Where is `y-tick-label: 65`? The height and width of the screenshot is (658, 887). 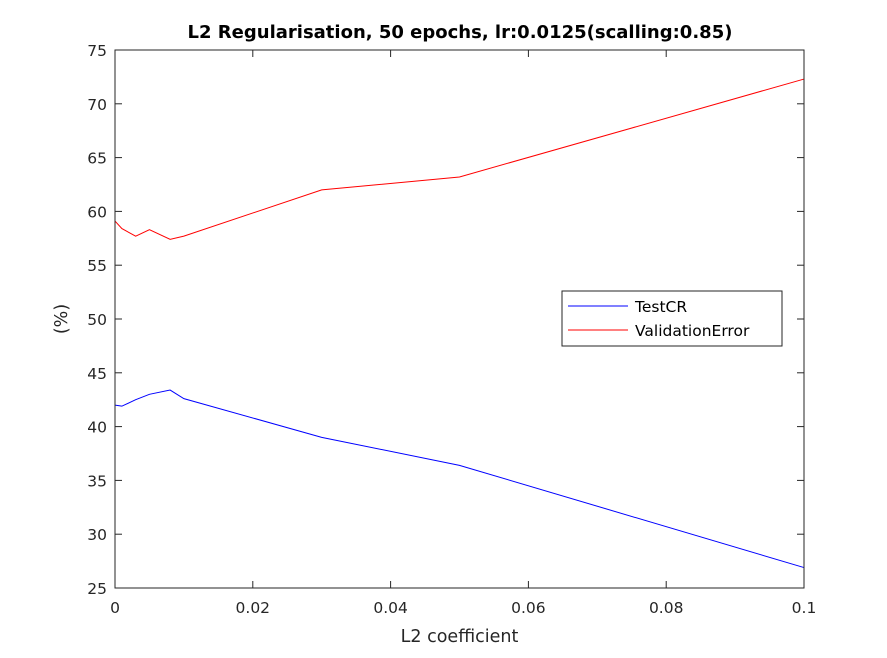
y-tick-label: 65 is located at coordinates (97, 159).